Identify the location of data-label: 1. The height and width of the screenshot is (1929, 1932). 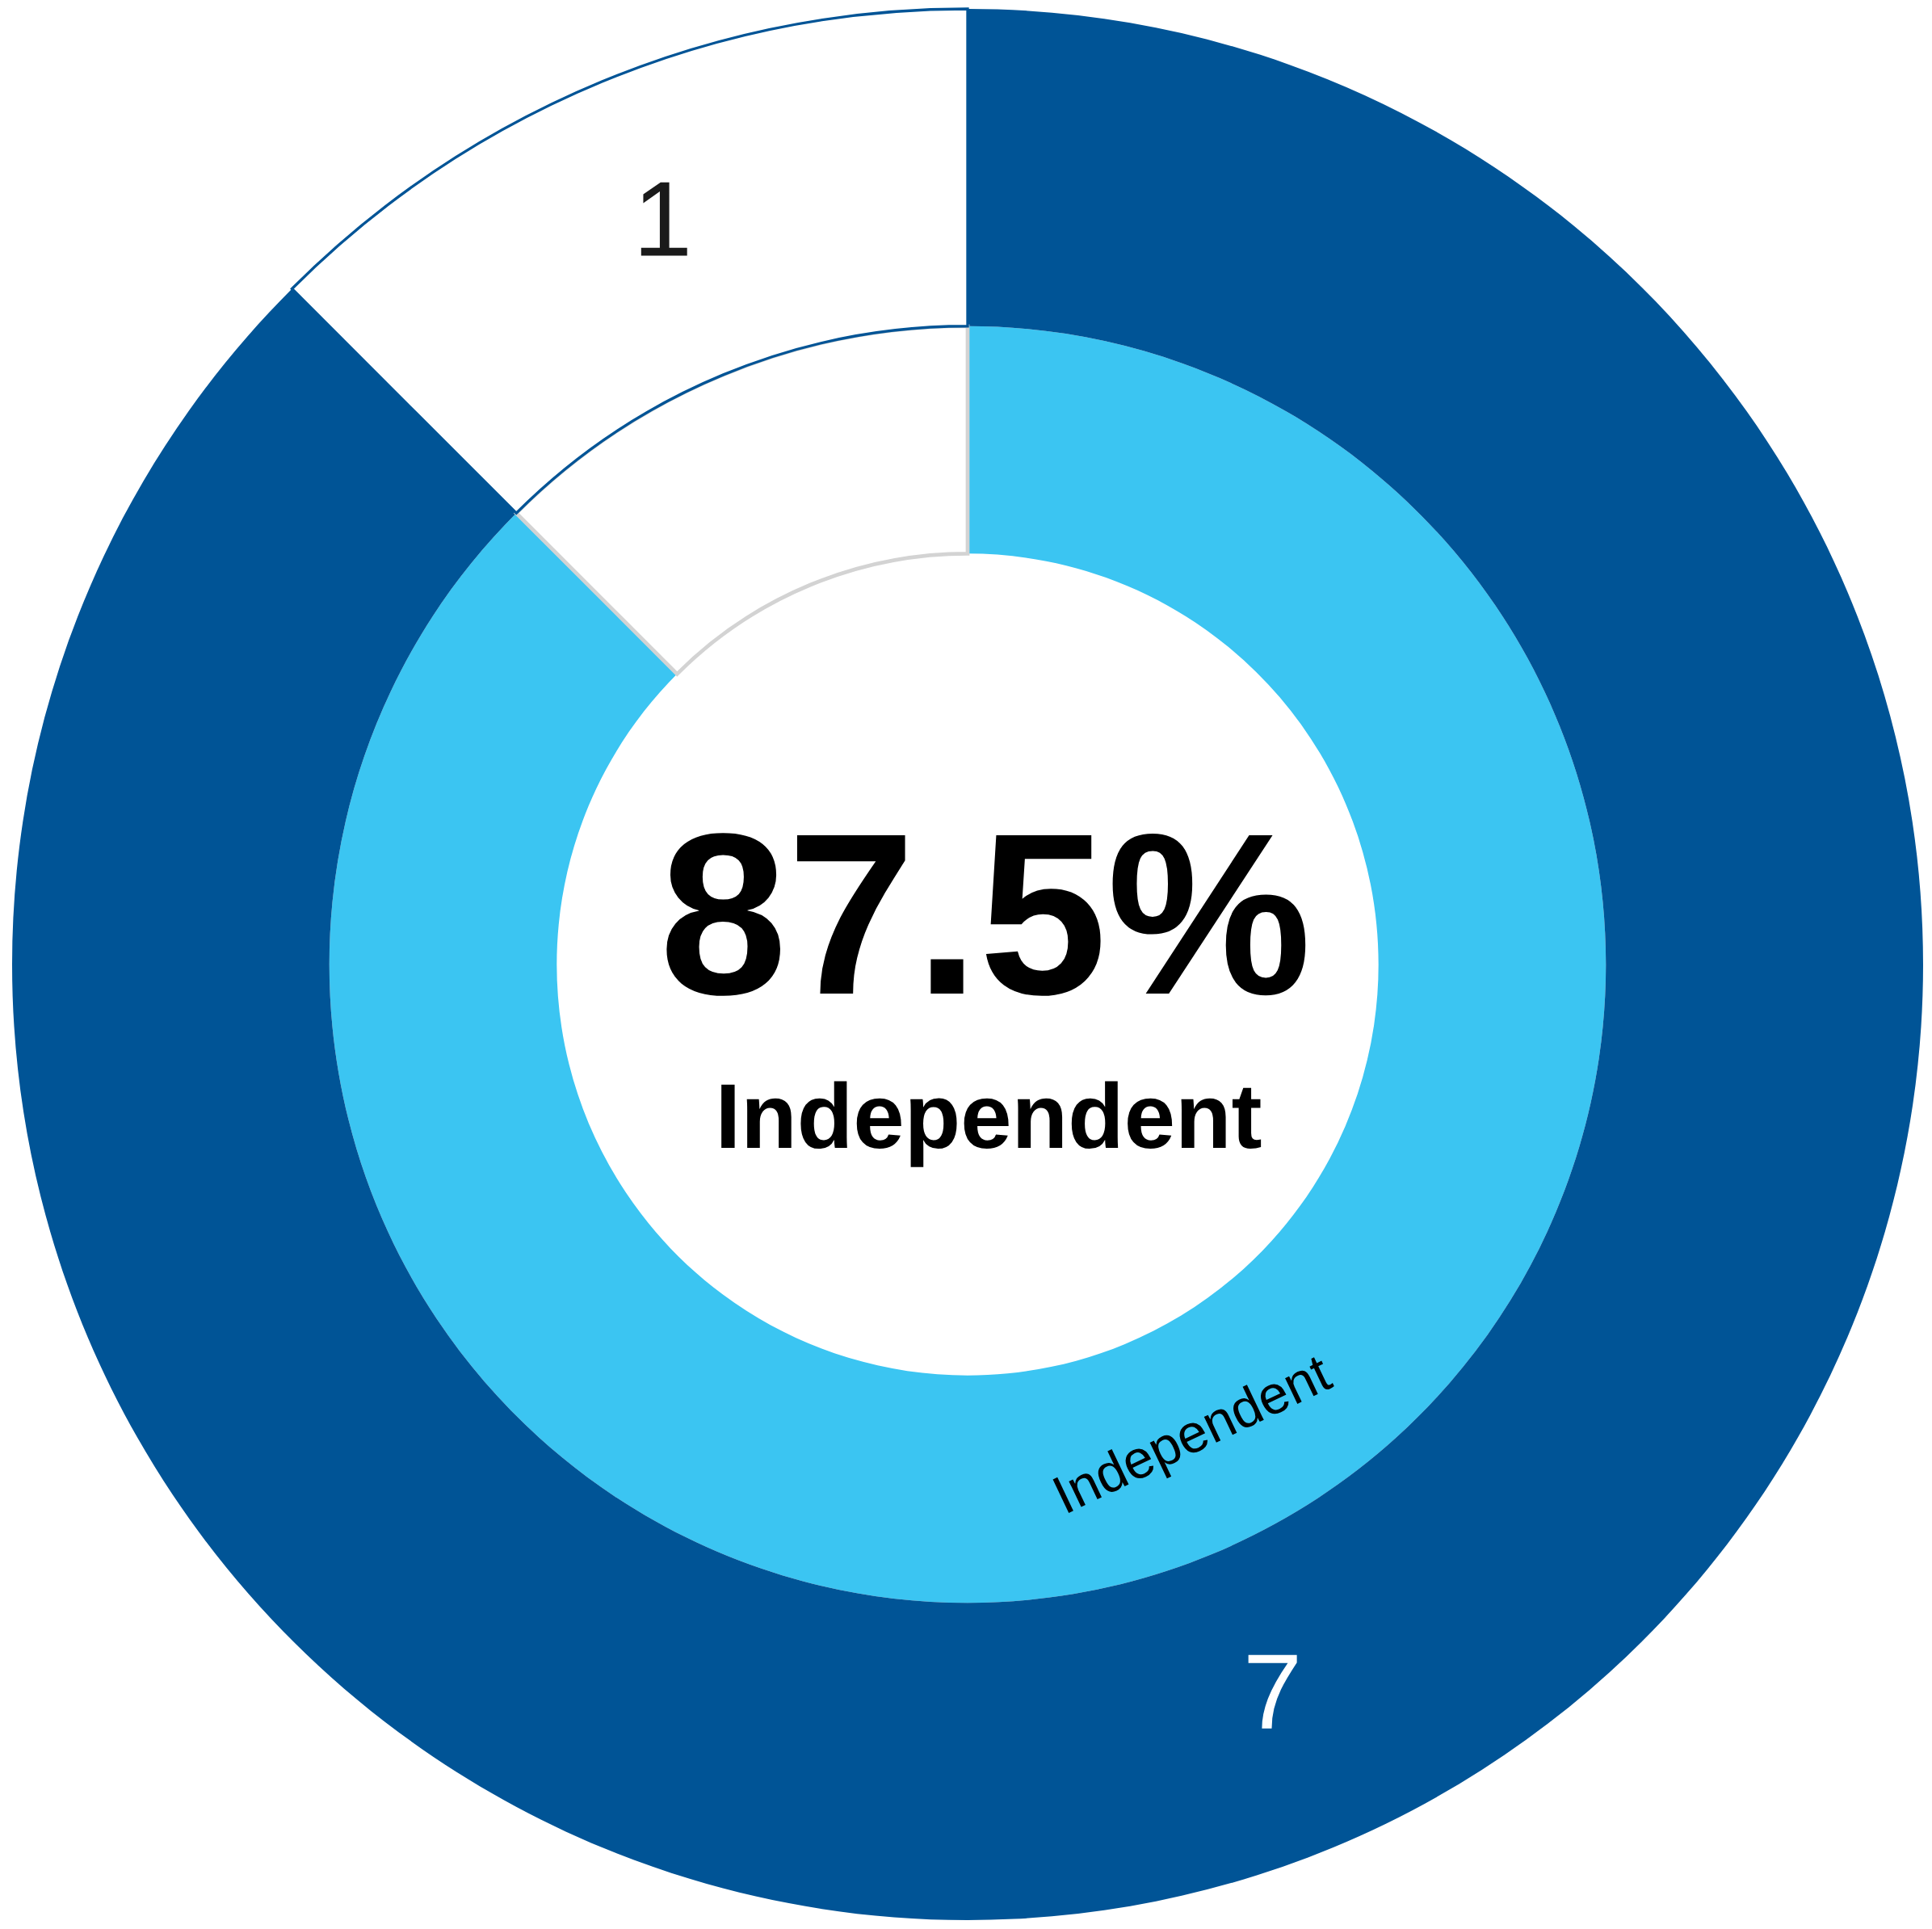
(663, 219).